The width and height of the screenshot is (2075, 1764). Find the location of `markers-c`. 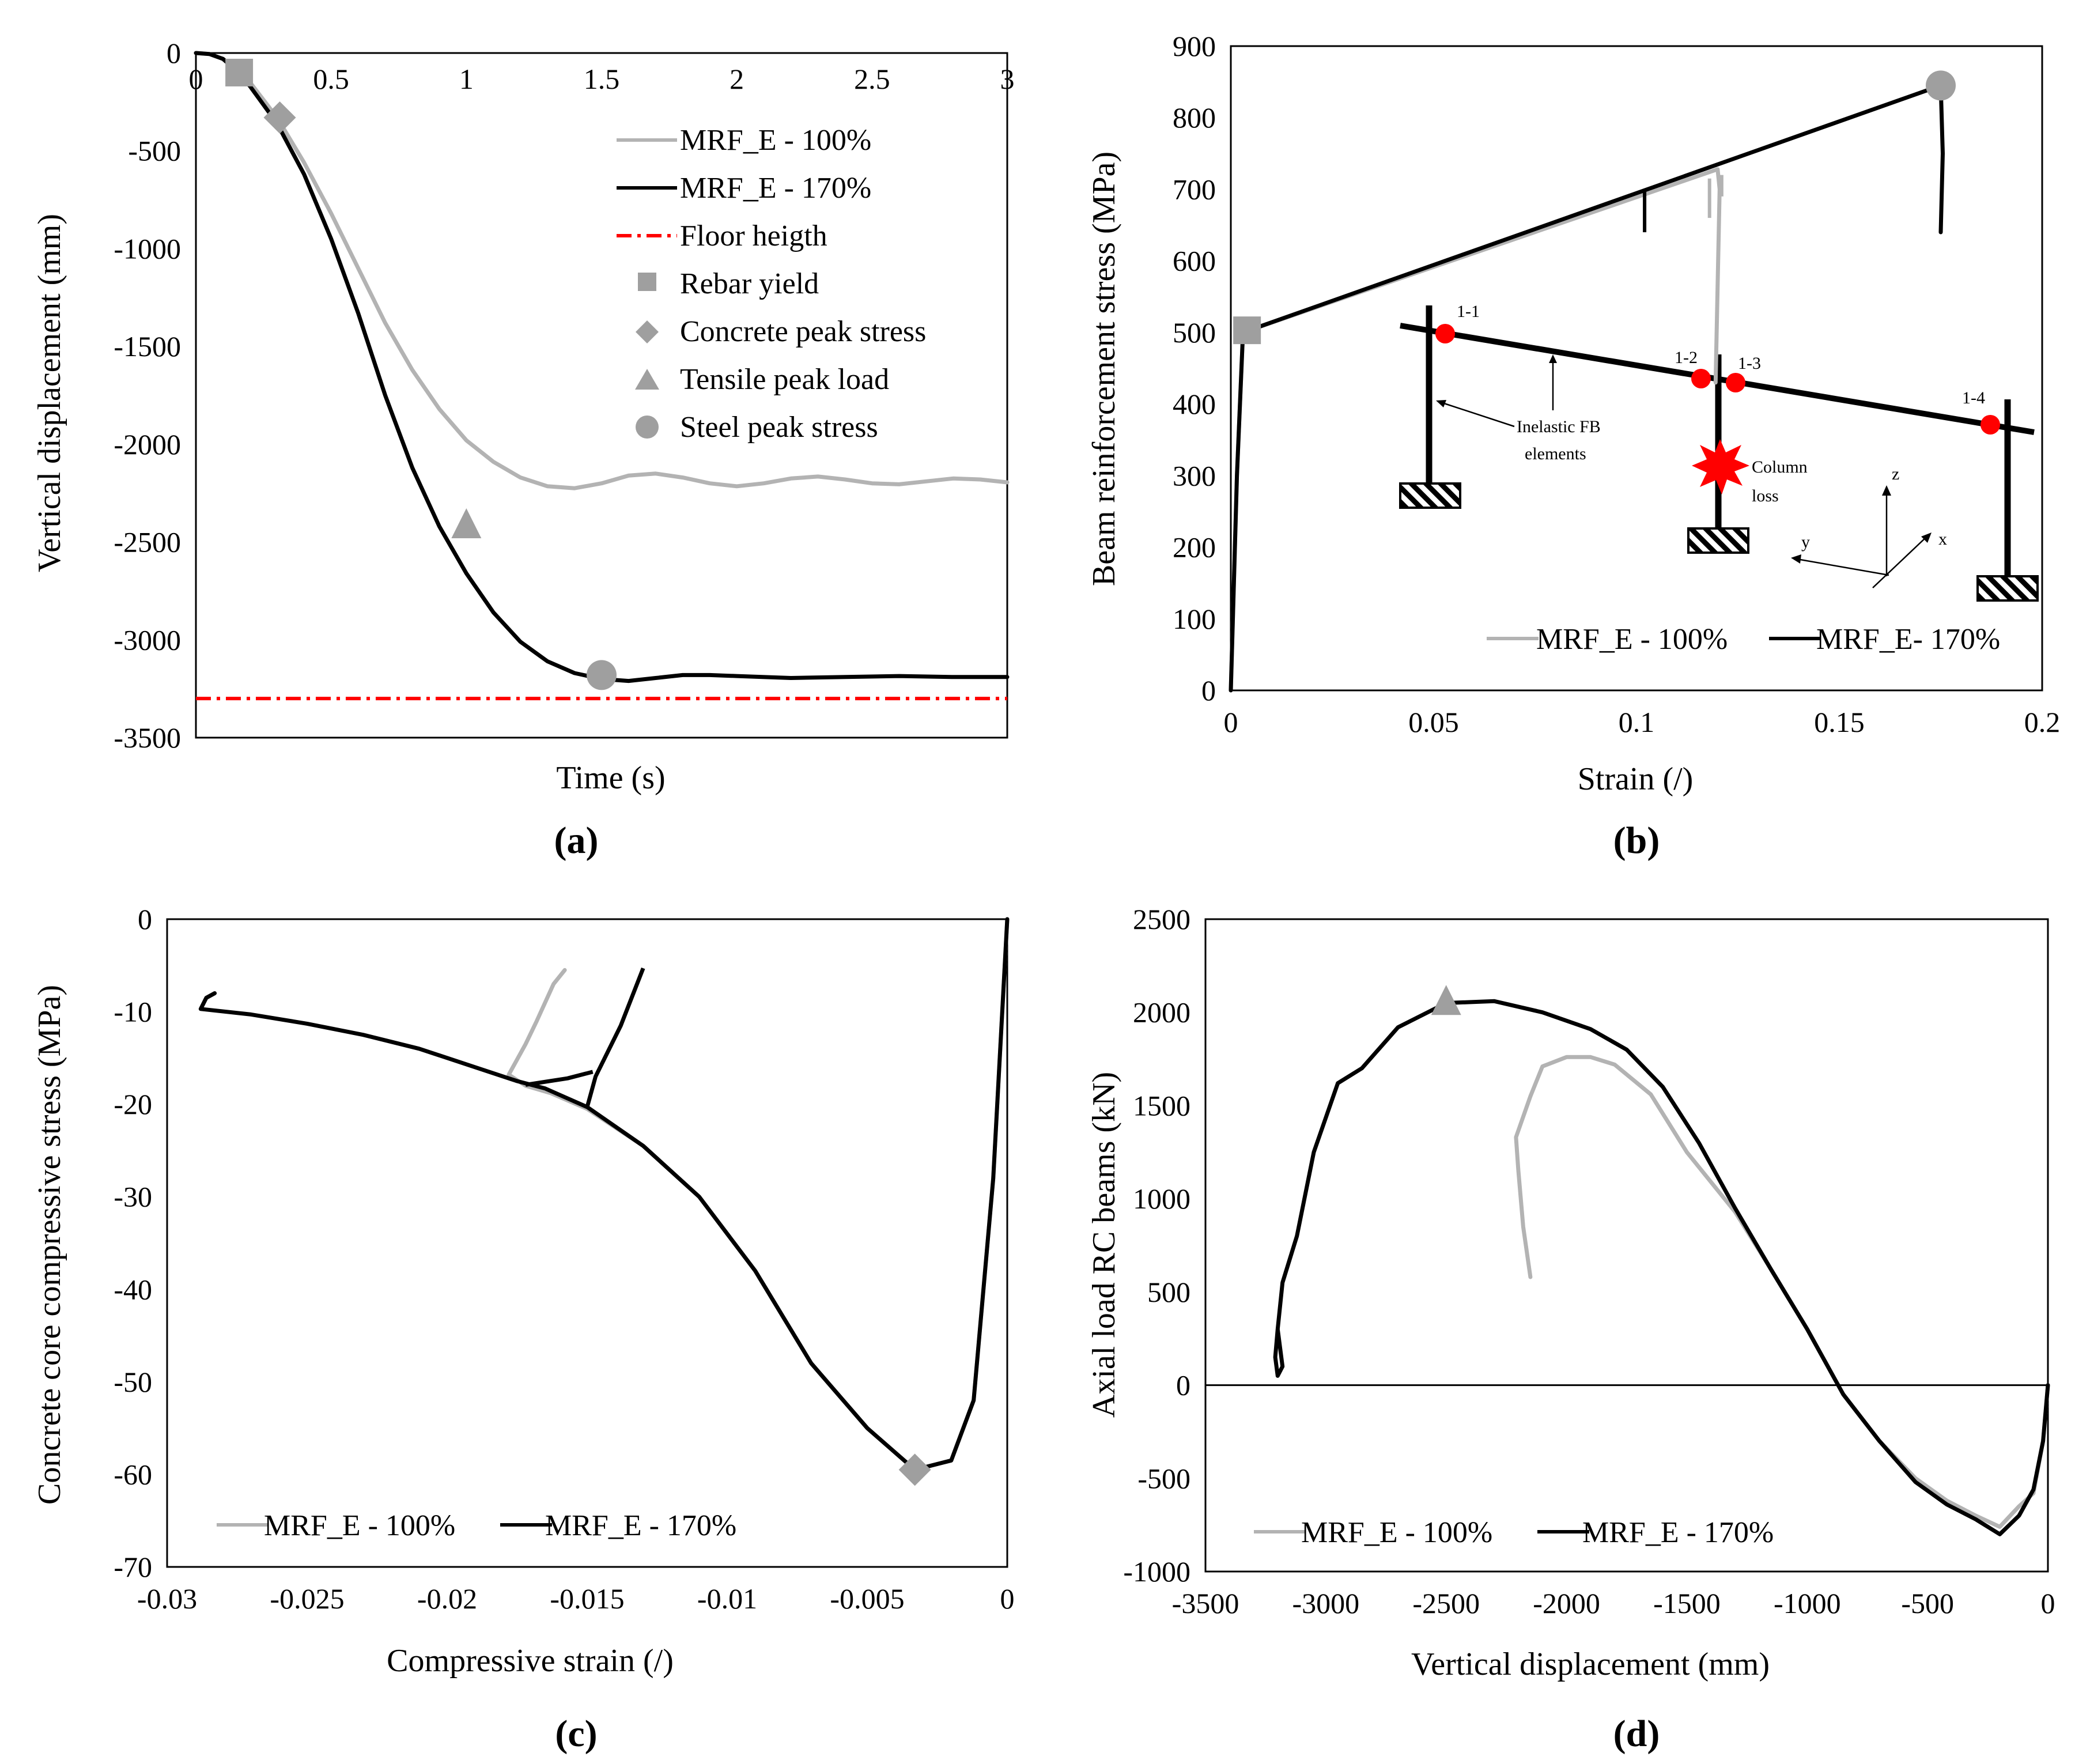

markers-c is located at coordinates (915, 1469).